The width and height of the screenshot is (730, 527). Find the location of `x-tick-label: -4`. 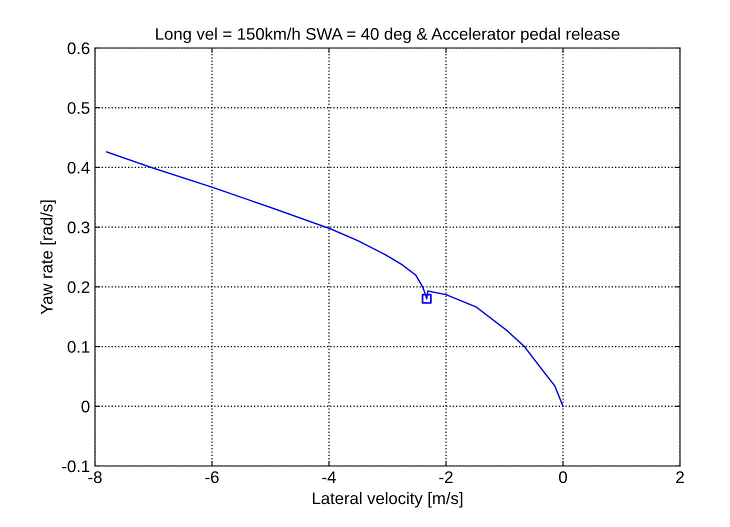

x-tick-label: -4 is located at coordinates (329, 477).